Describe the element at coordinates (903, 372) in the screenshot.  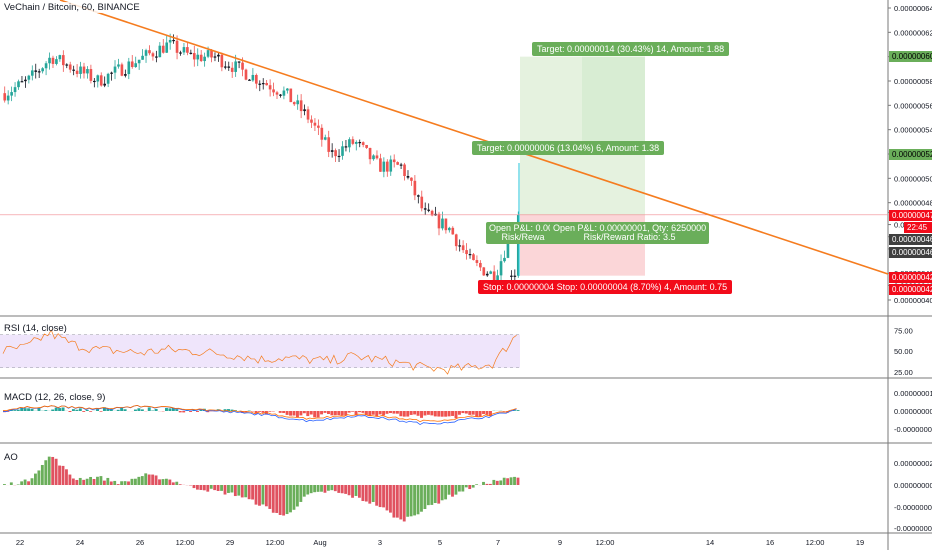
I see `rsi-tick-label: 25.00` at that location.